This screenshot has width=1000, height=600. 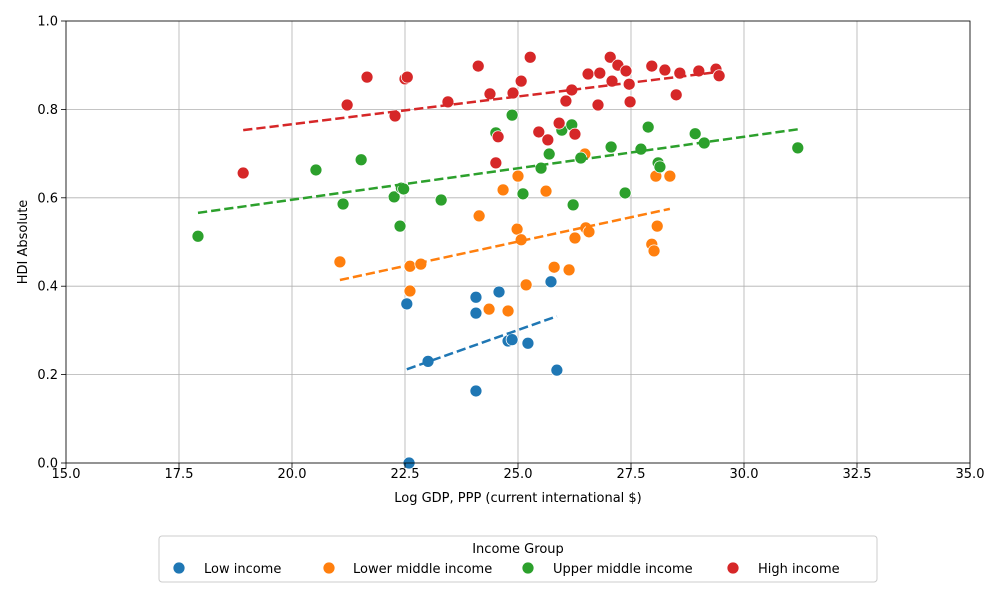 I want to click on legend-label: Lower middle income, so click(x=422, y=569).